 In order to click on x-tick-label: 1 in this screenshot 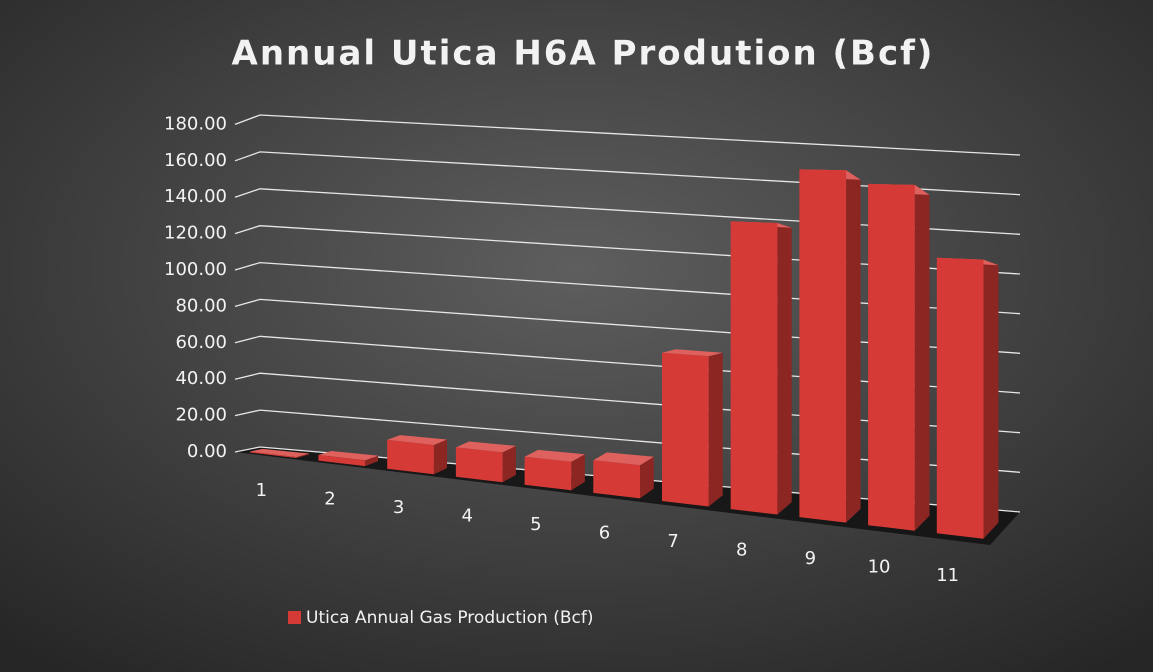, I will do `click(261, 490)`.